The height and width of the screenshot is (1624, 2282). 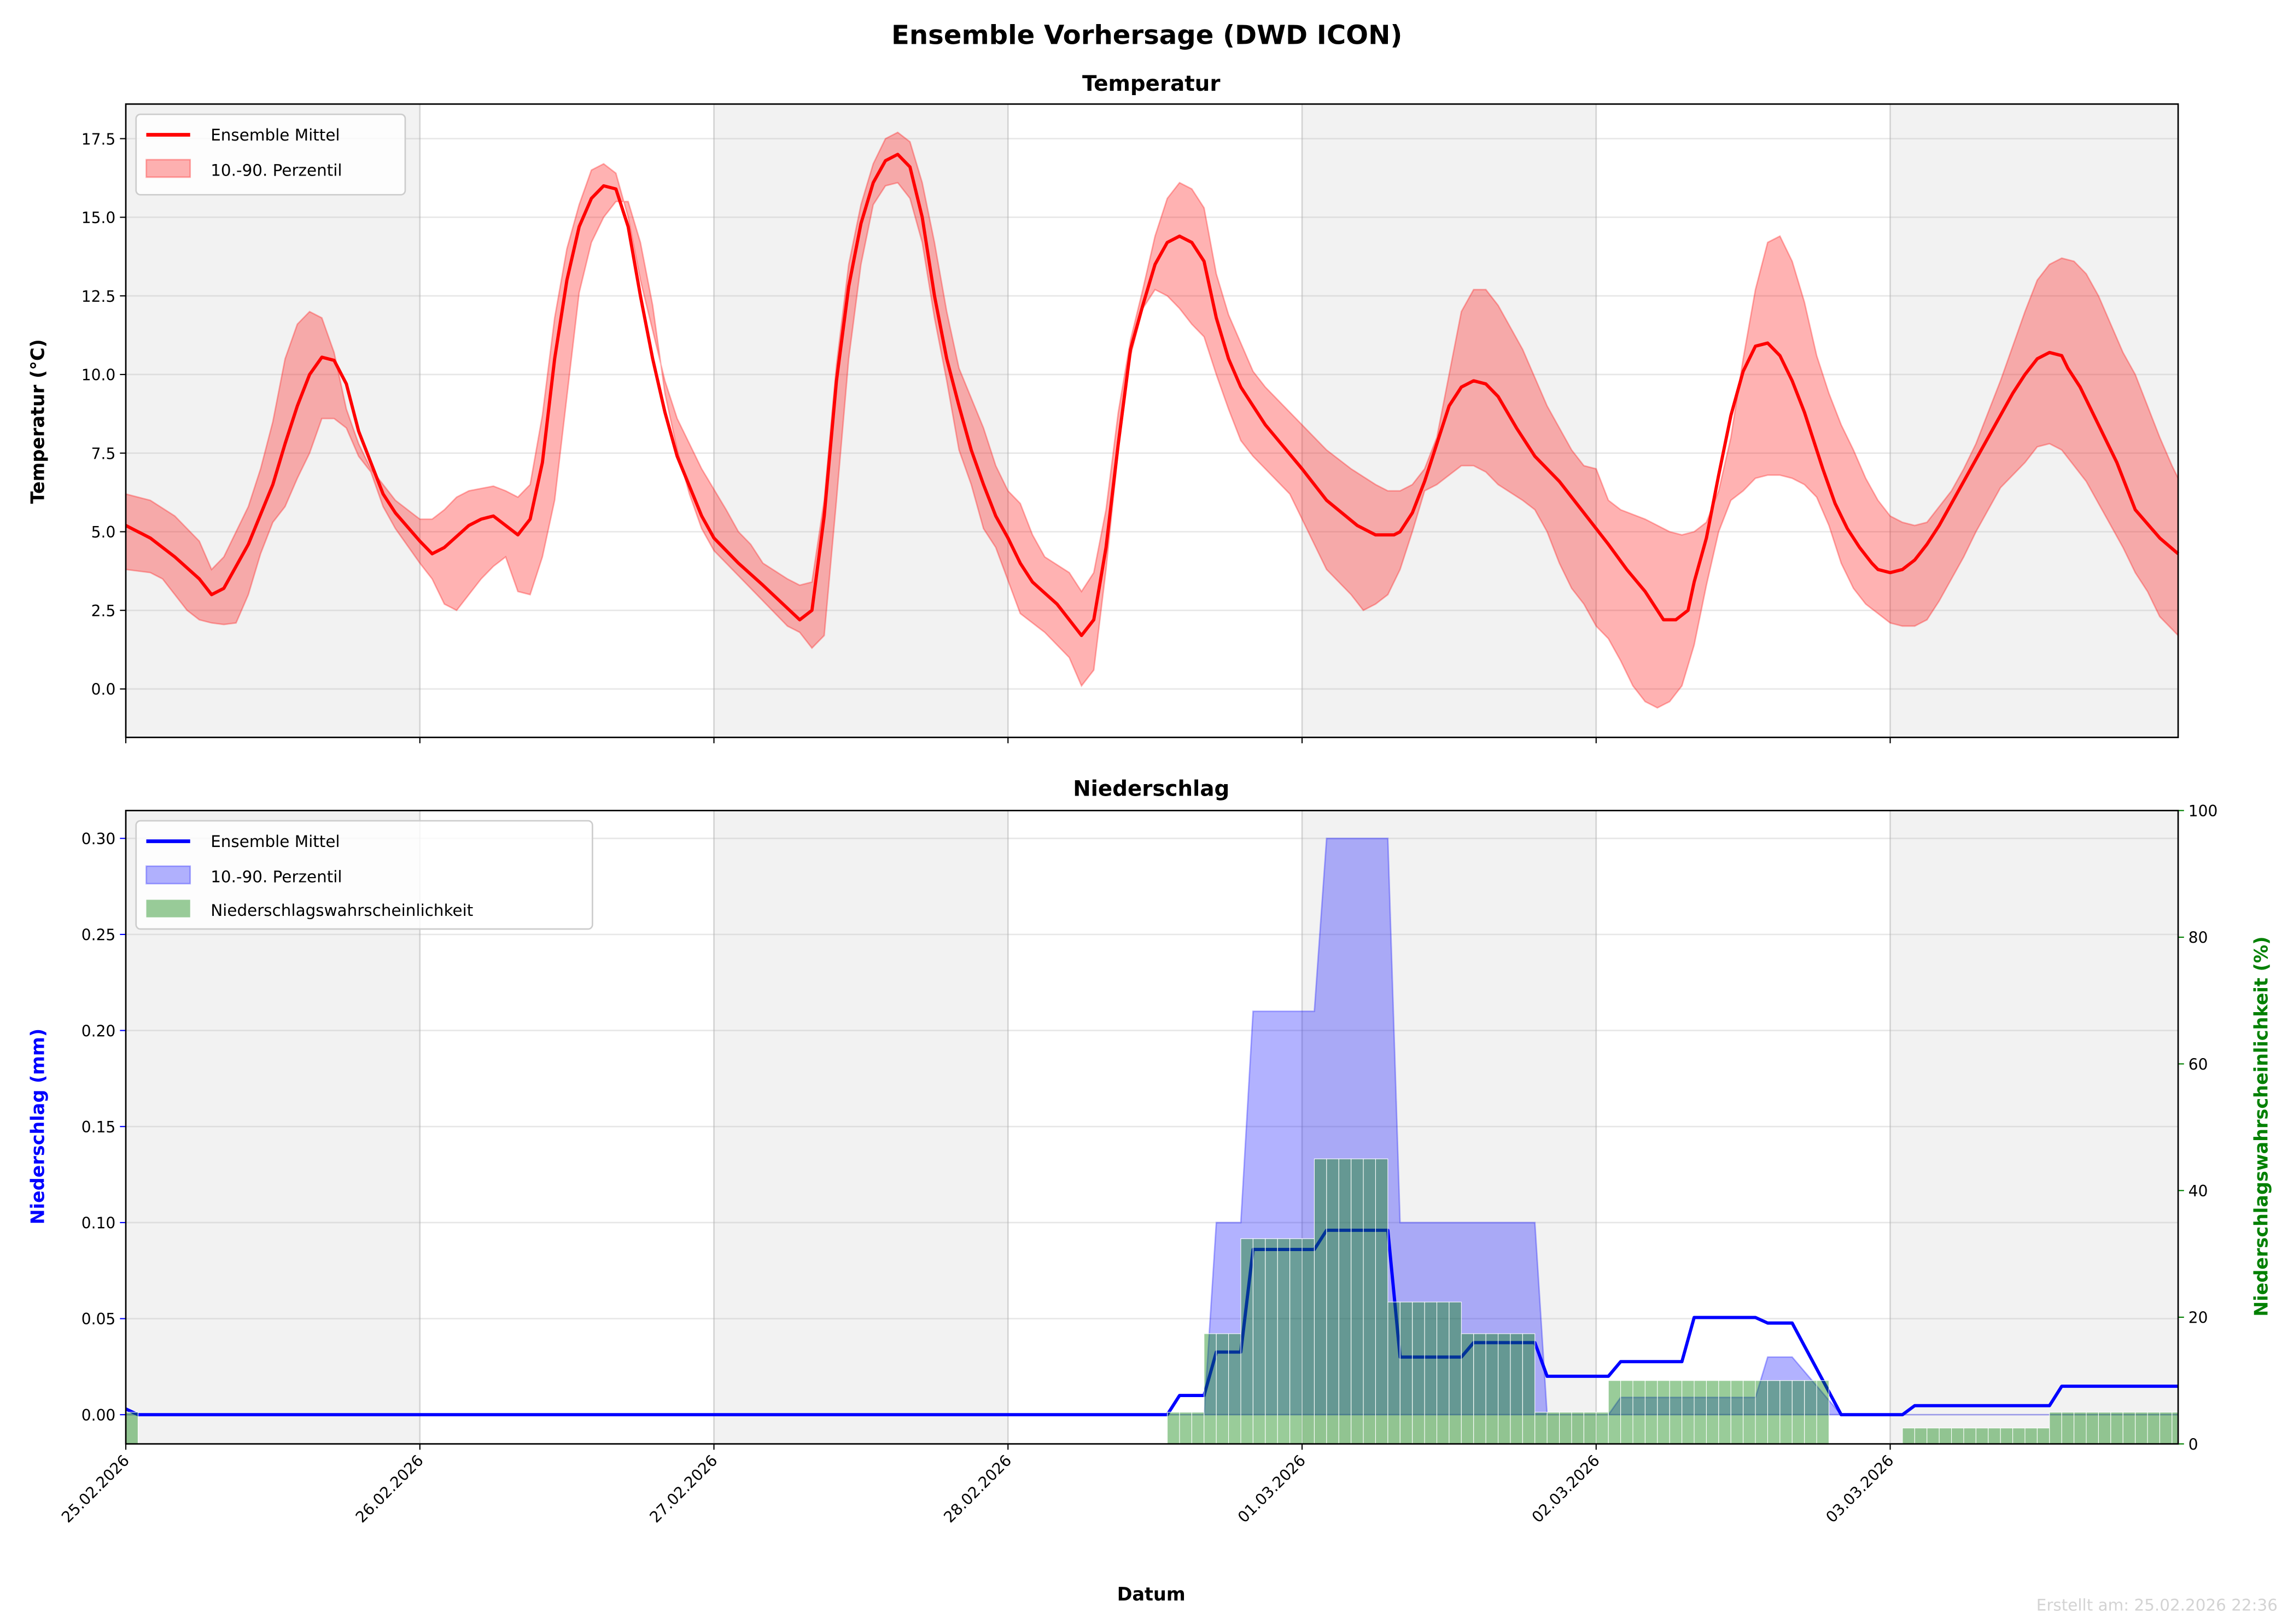 What do you see at coordinates (104, 532) in the screenshot?
I see `y-tick-label: 5.0` at bounding box center [104, 532].